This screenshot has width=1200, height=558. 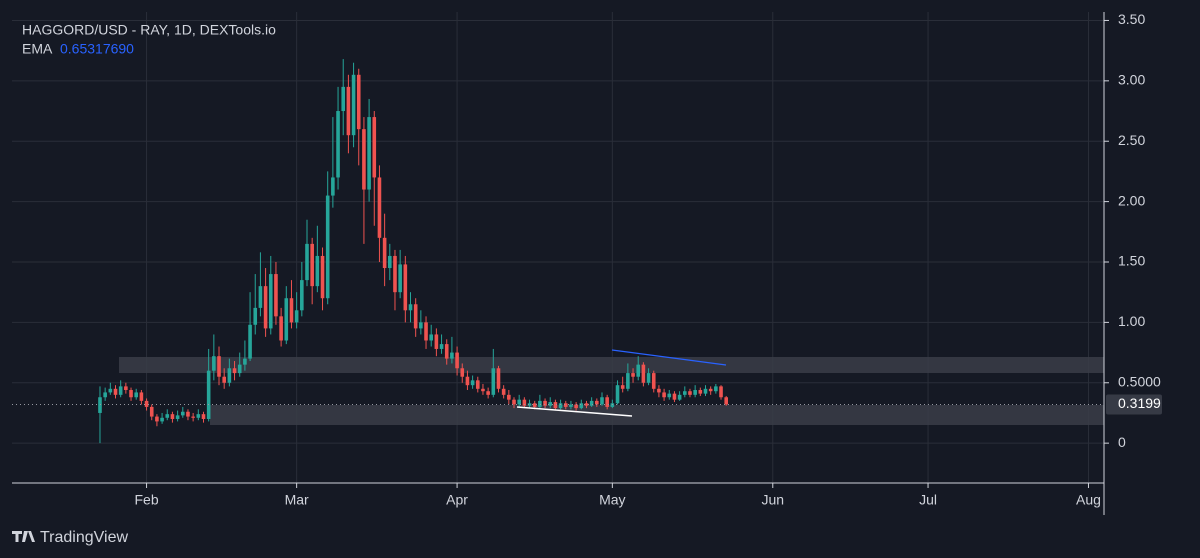 What do you see at coordinates (84, 537) in the screenshot?
I see `watermark: TradingView` at bounding box center [84, 537].